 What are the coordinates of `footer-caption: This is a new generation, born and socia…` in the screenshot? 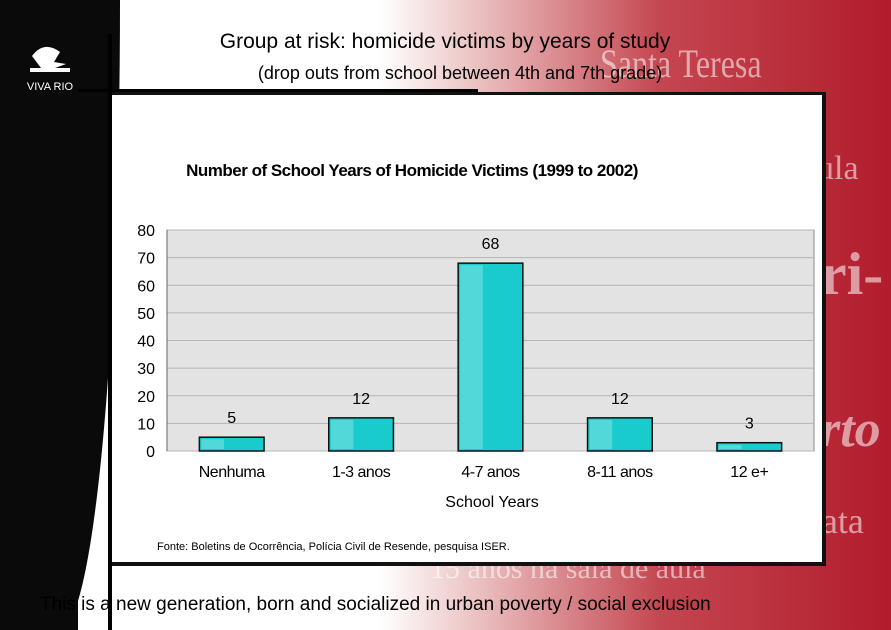 It's located at (375, 604).